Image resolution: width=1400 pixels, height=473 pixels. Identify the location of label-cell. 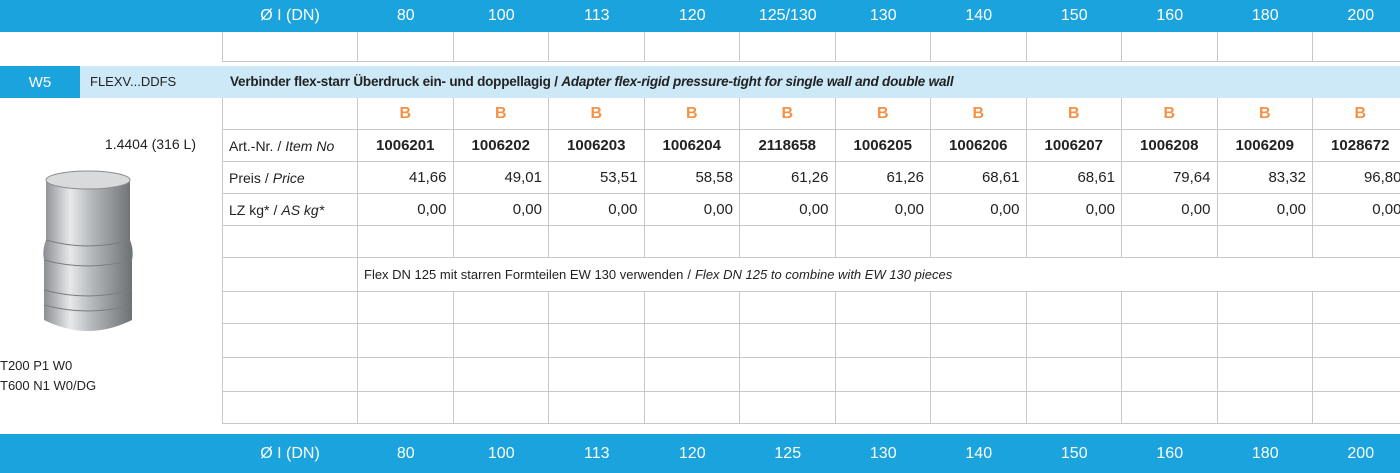
(290, 114).